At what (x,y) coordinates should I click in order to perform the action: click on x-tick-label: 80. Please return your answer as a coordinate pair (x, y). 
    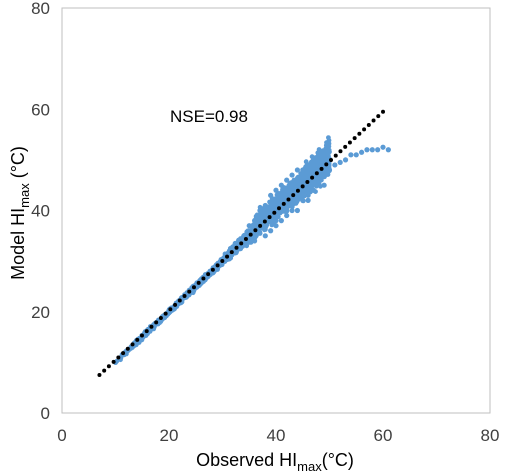
    Looking at the image, I should click on (490, 435).